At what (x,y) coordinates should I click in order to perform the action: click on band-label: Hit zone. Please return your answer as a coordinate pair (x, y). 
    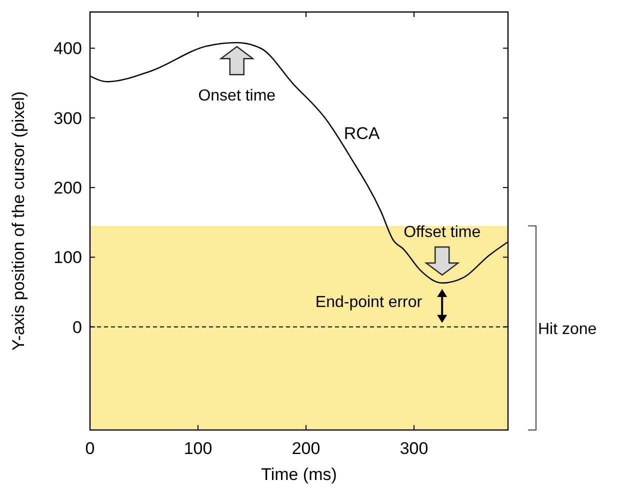
    Looking at the image, I should click on (567, 329).